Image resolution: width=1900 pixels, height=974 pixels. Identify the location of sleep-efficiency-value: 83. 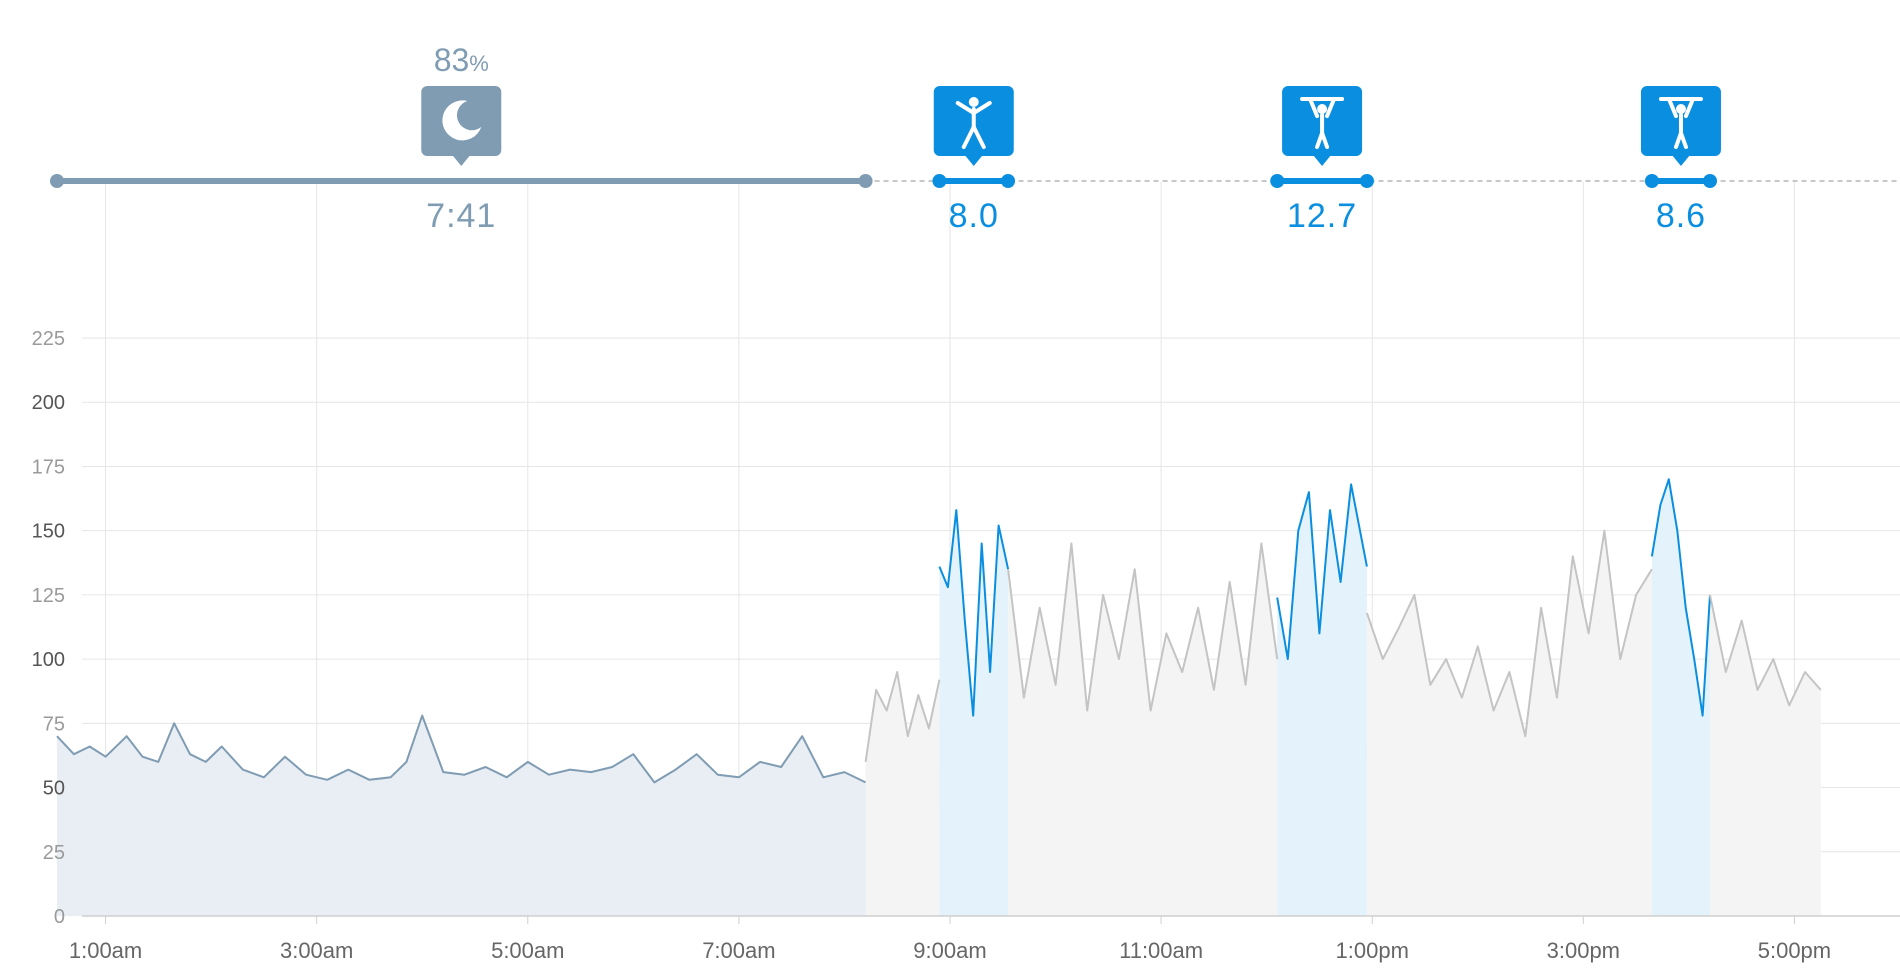
(452, 60).